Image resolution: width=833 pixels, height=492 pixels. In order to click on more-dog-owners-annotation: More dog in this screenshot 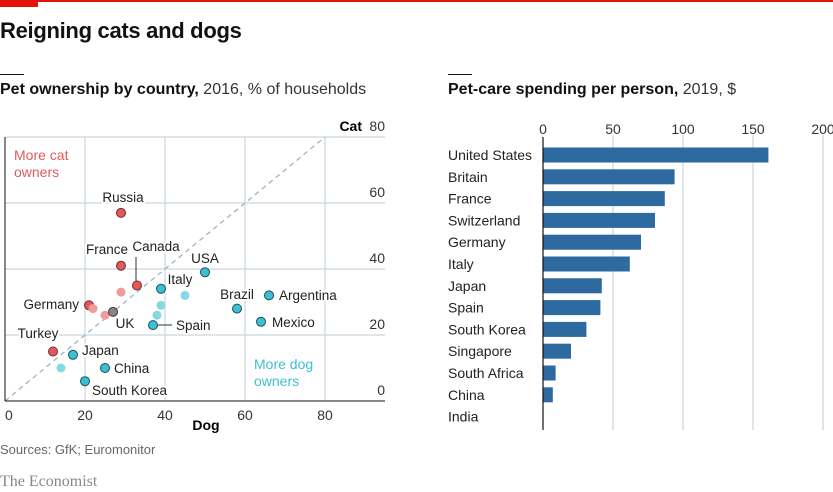, I will do `click(283, 364)`.